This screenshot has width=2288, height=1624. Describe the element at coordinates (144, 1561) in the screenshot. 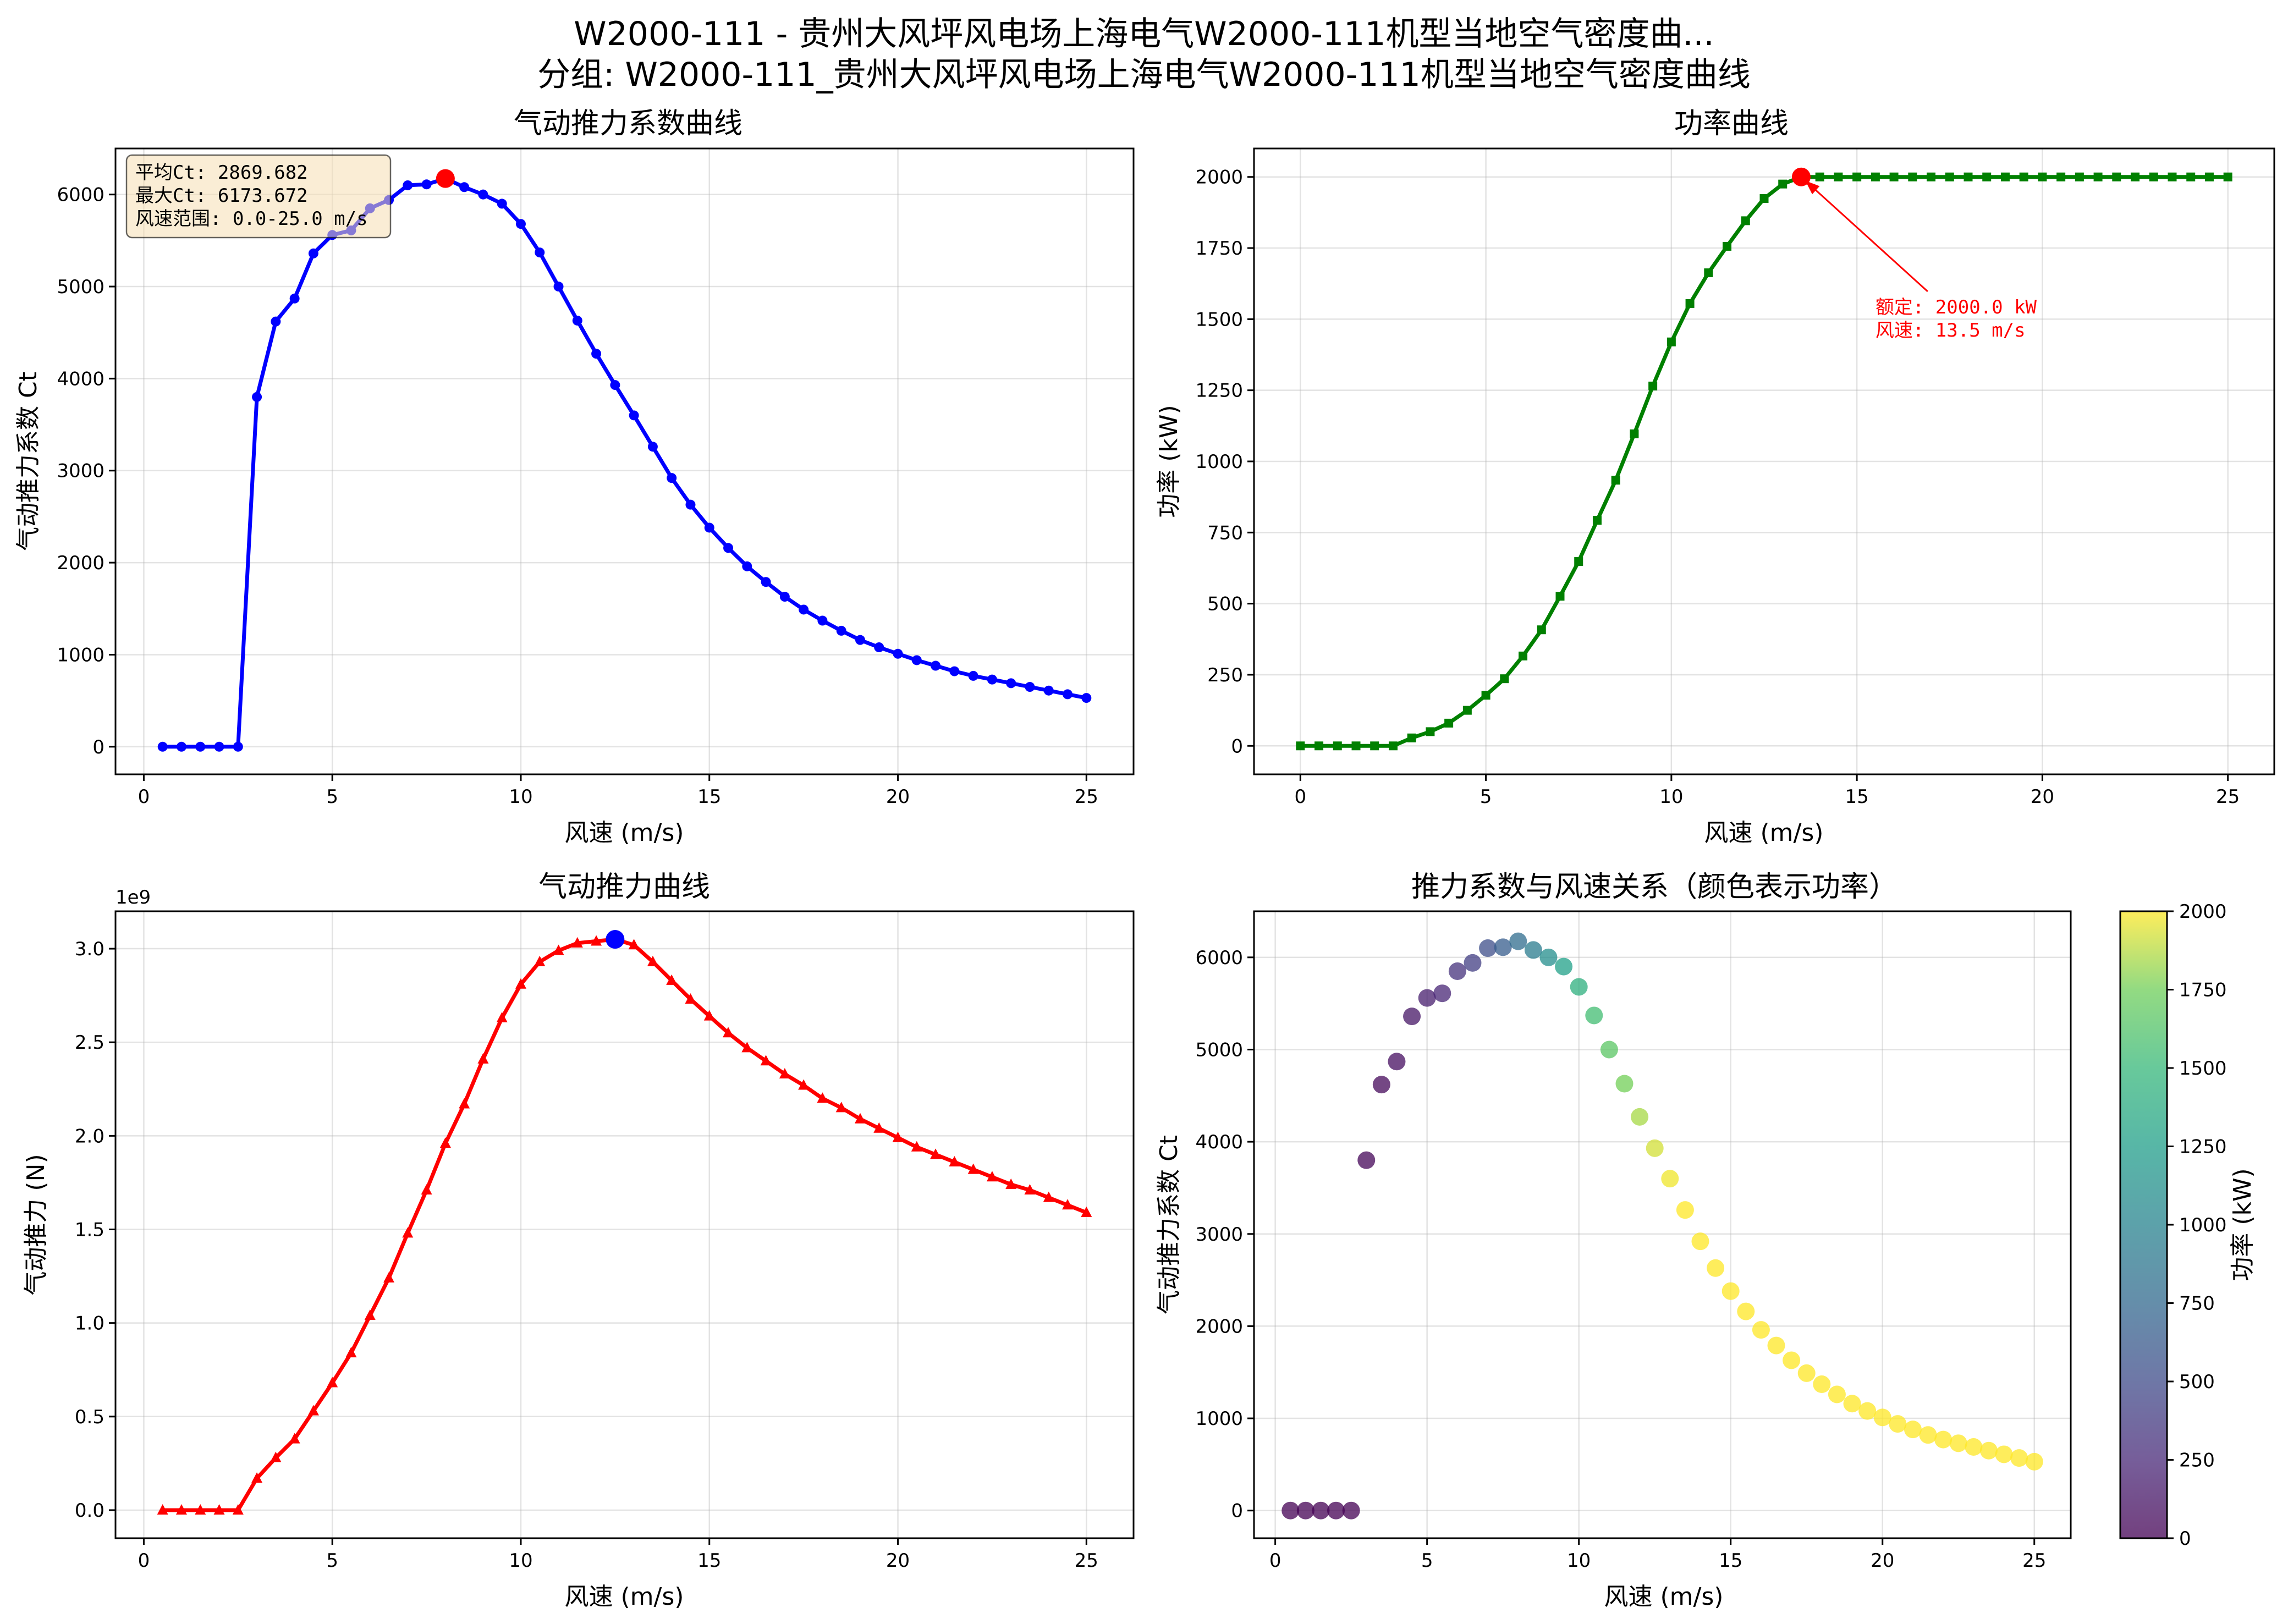

I see `thrust-x-tick-label: 0` at that location.